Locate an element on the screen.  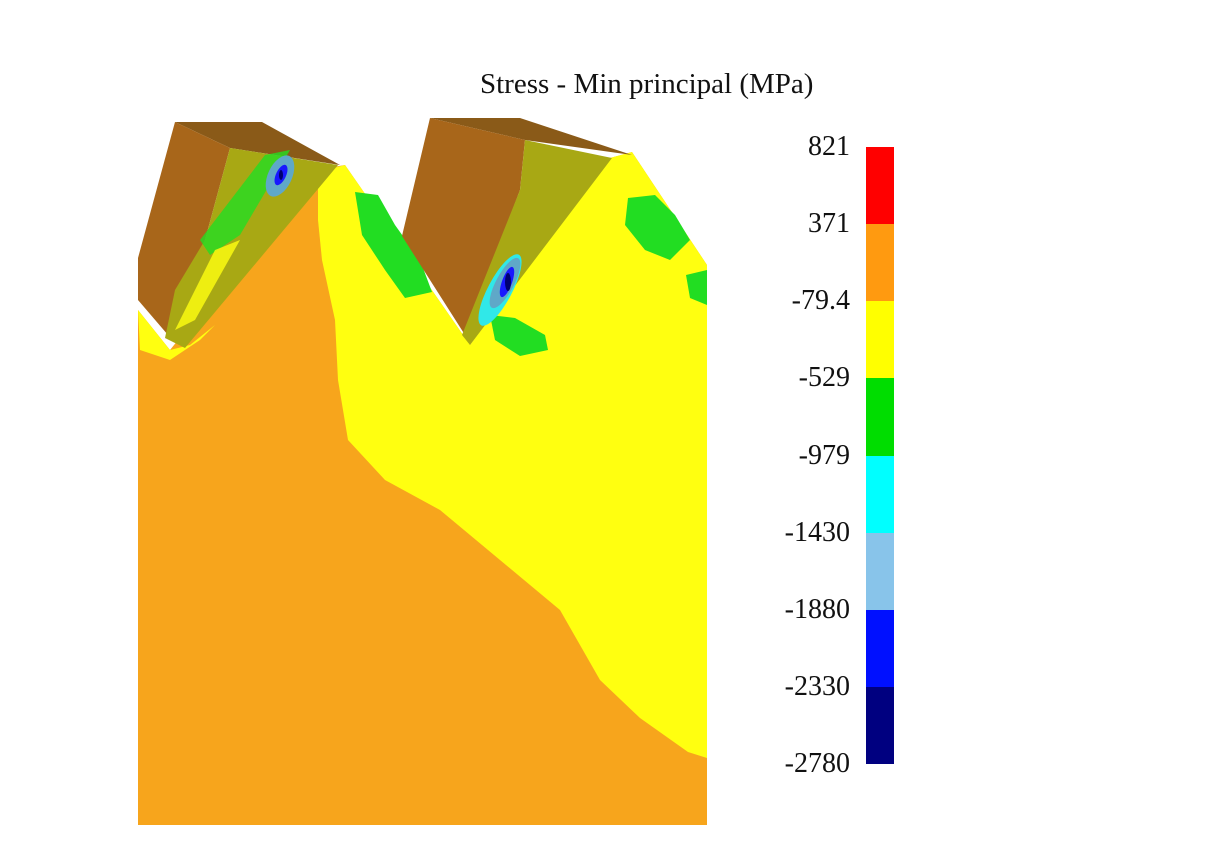
yellow-patch-left is located at coordinates (176, 335).